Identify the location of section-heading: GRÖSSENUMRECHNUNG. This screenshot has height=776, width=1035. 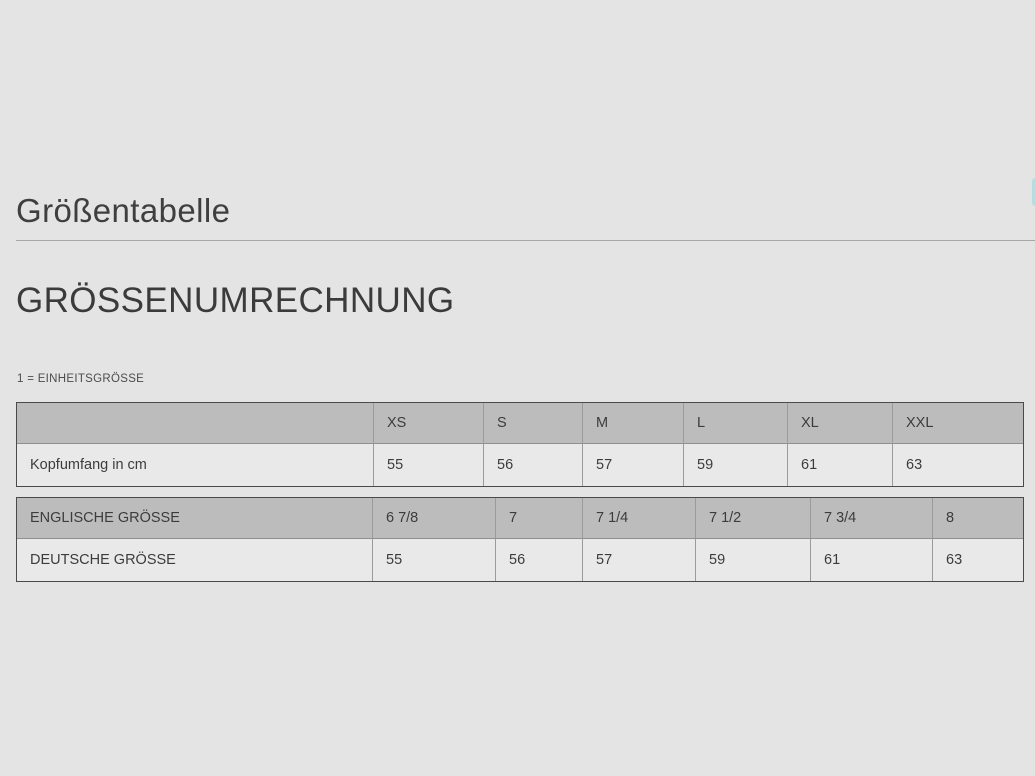
(235, 300).